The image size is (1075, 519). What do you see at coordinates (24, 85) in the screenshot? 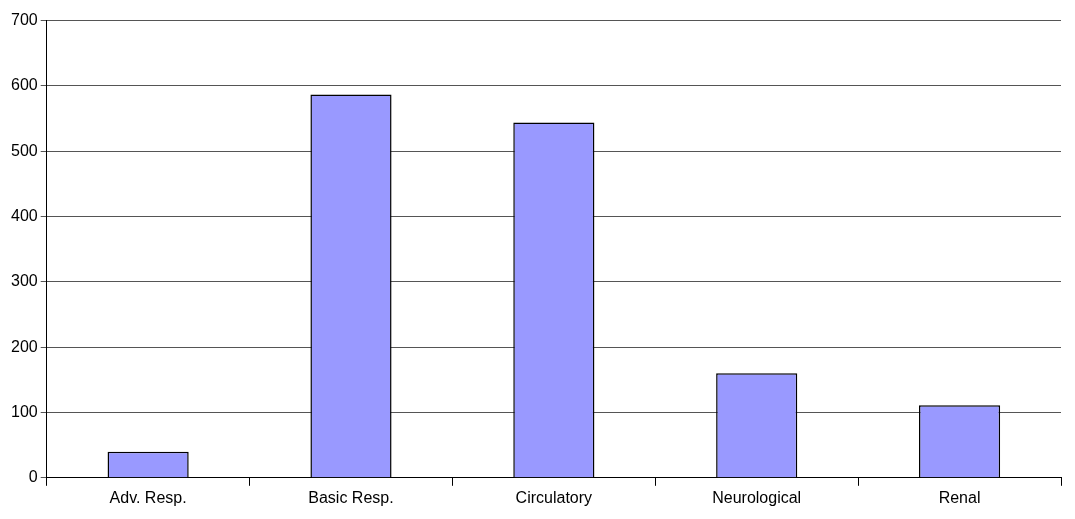
I see `y-tick-label: 600` at bounding box center [24, 85].